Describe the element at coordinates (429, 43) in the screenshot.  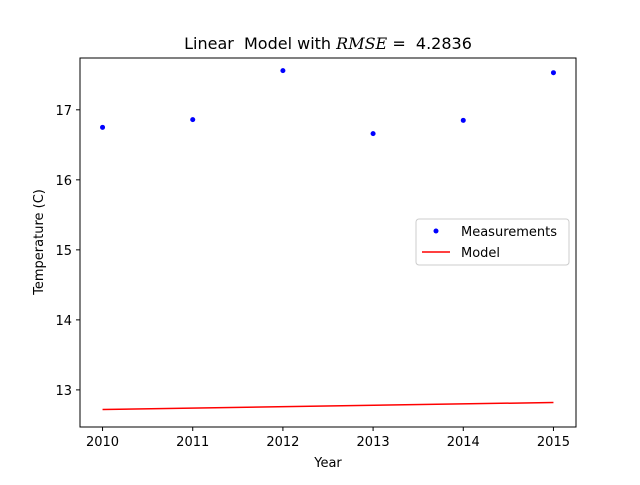
I see `chart-title-suffix: = 4.2836` at that location.